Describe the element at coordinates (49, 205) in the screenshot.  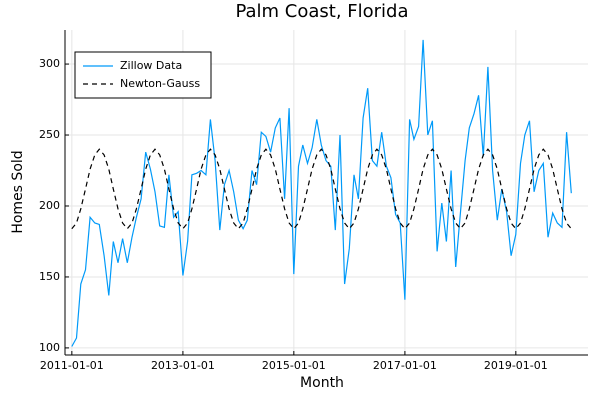
I see `y-tick-label: 200` at that location.